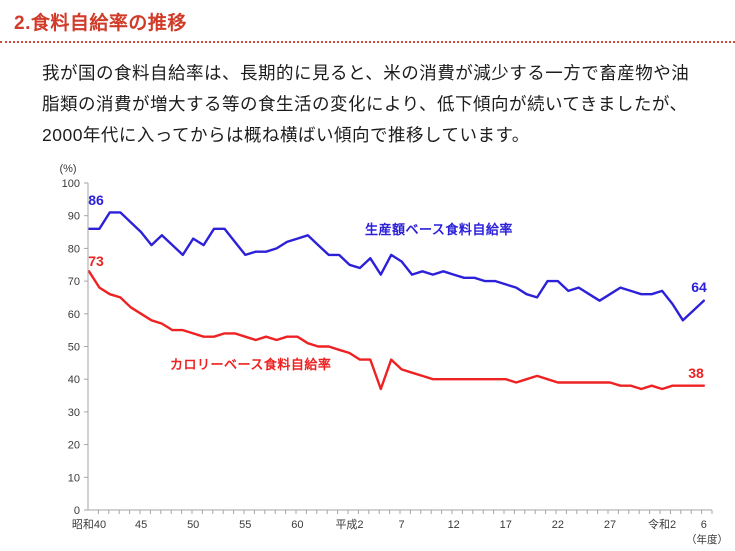 The width and height of the screenshot is (735, 551). What do you see at coordinates (506, 525) in the screenshot?
I see `x-tick-label: 17` at bounding box center [506, 525].